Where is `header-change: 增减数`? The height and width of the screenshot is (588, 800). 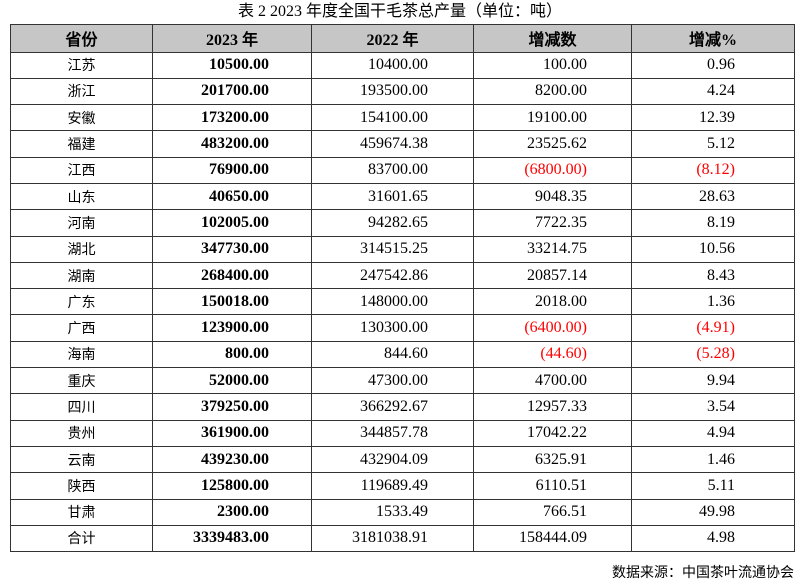 header-change: 增减数 is located at coordinates (552, 38).